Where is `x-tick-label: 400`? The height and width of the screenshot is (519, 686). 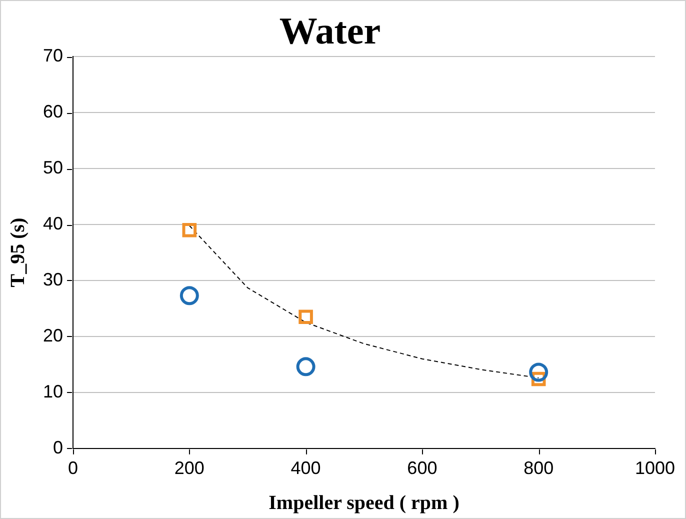 x-tick-label: 400 is located at coordinates (305, 468).